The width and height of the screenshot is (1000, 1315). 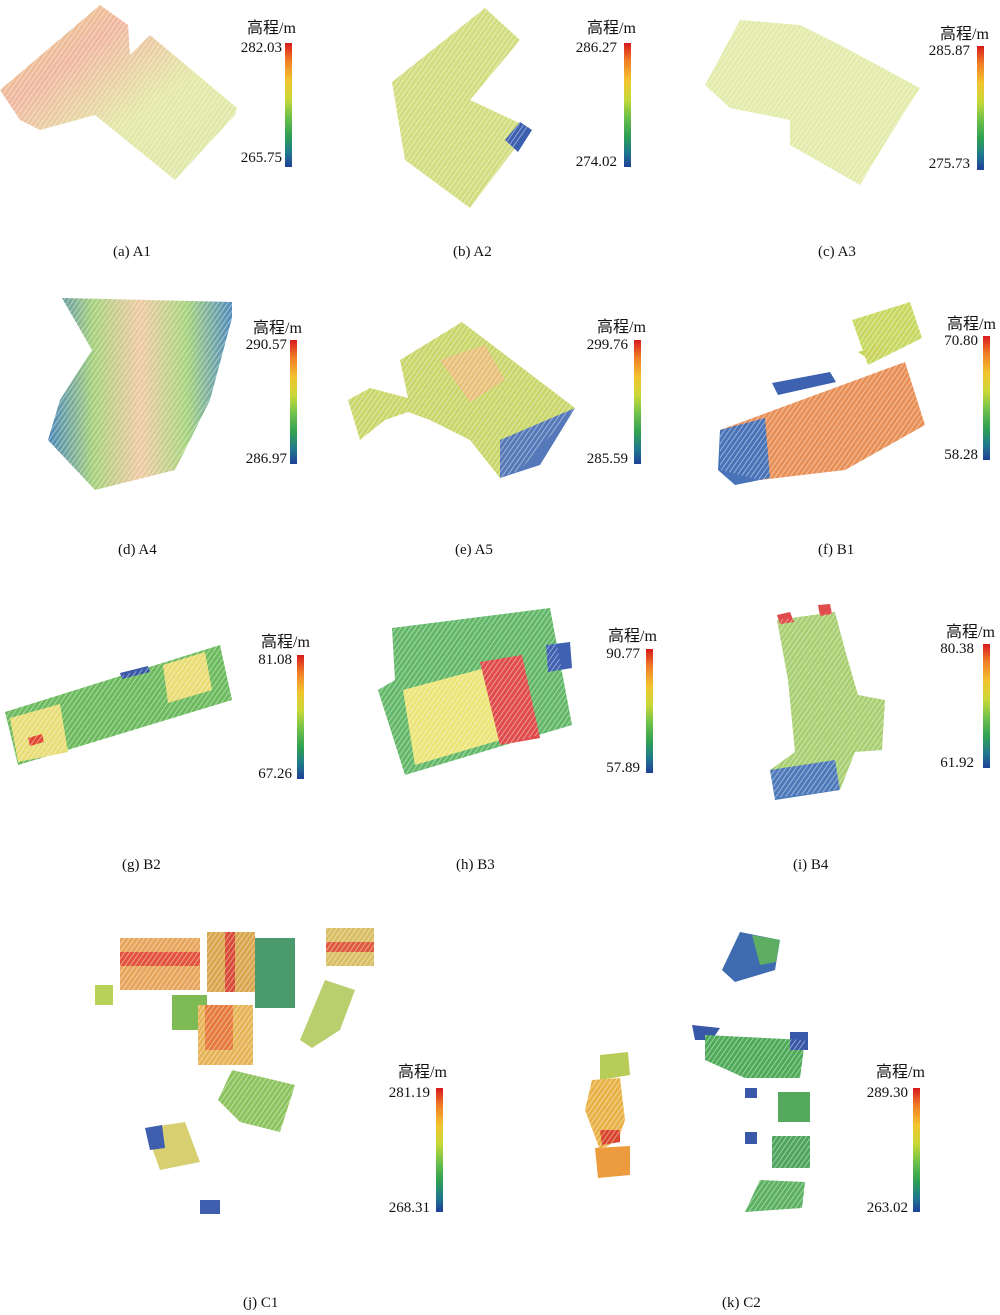 I want to click on legend-max: 290.57, so click(x=266, y=345).